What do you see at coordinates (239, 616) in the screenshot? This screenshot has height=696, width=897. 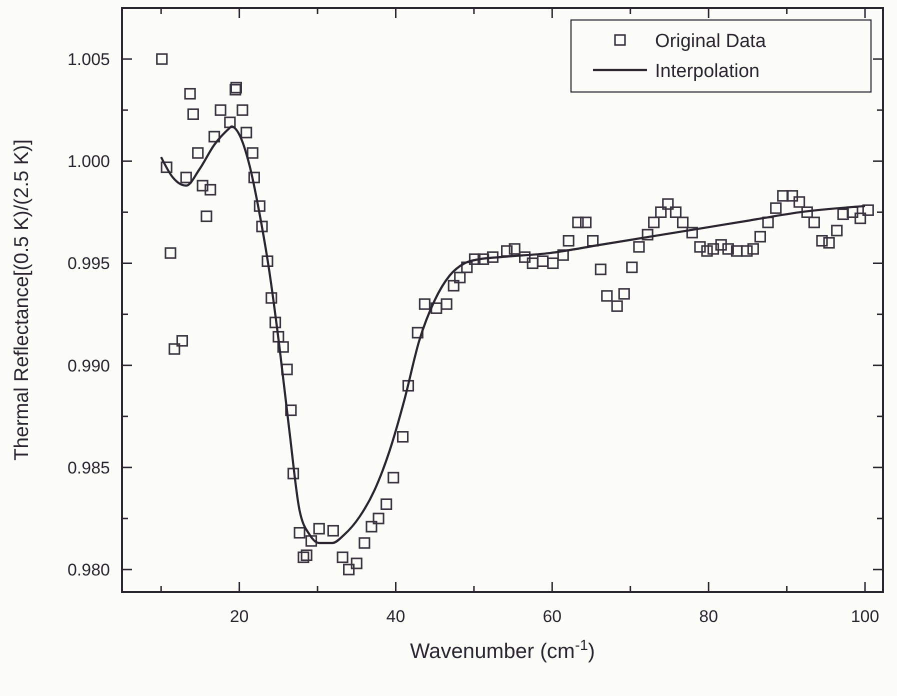 I see `x-tick-label: 20` at bounding box center [239, 616].